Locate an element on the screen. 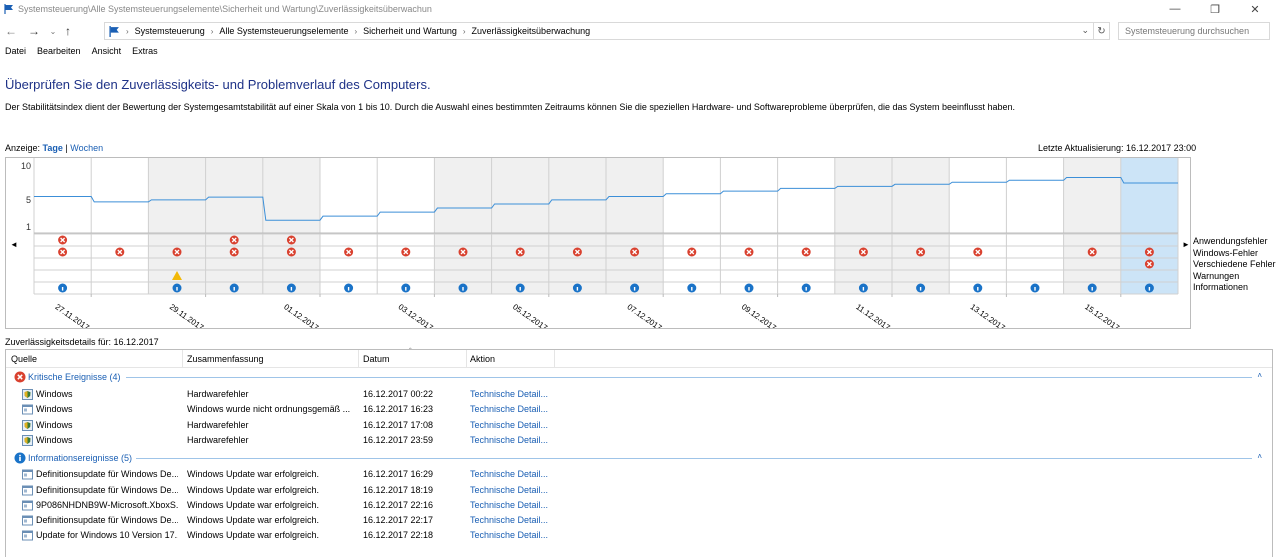  breadcrumb-item: Zuverlässigkeitsüberwachung is located at coordinates (531, 31).